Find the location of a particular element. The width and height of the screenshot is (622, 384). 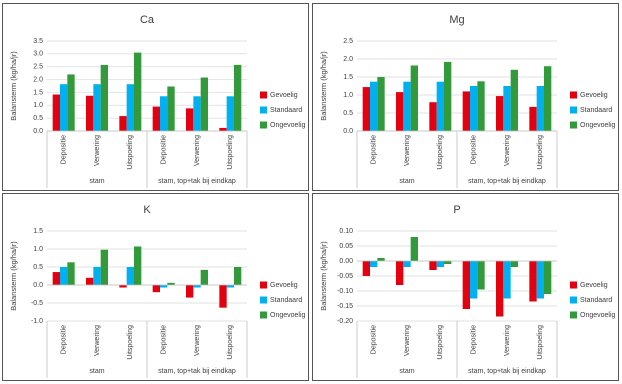

y-tick-label: -0.5 is located at coordinates (37, 303).